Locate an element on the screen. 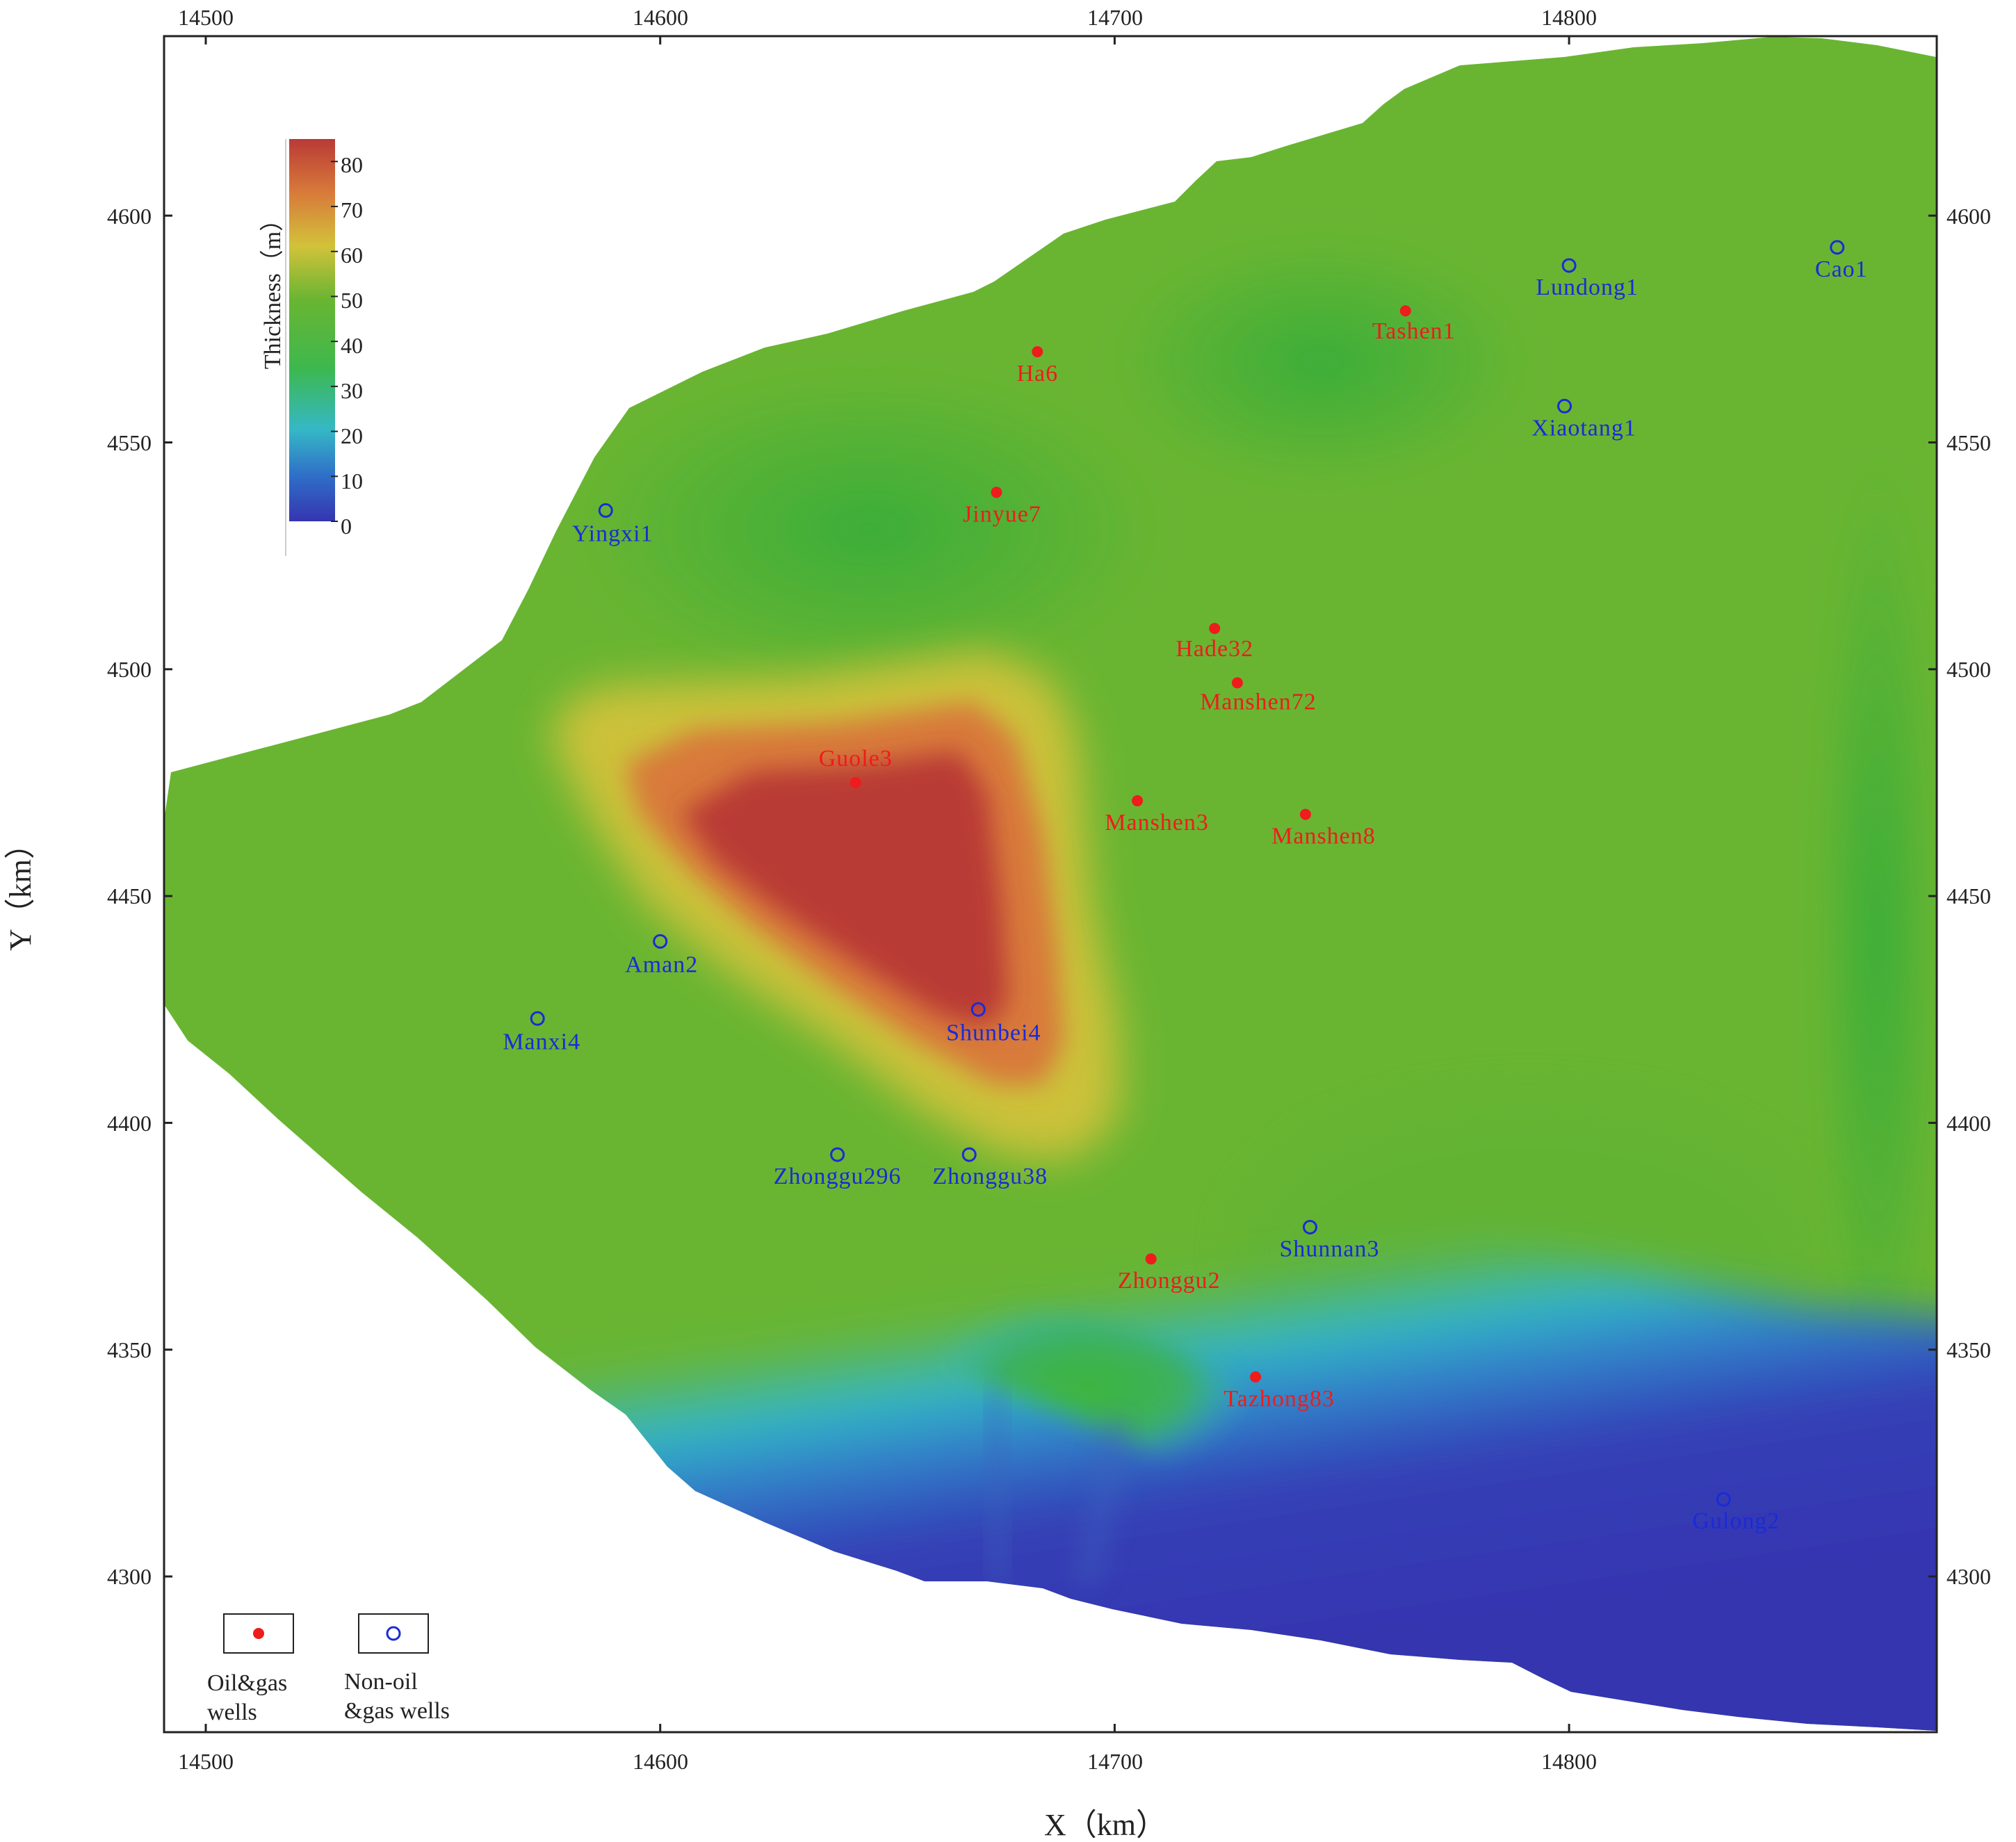 The height and width of the screenshot is (1842, 2016). well-label: Shunnan3 is located at coordinates (1329, 1249).